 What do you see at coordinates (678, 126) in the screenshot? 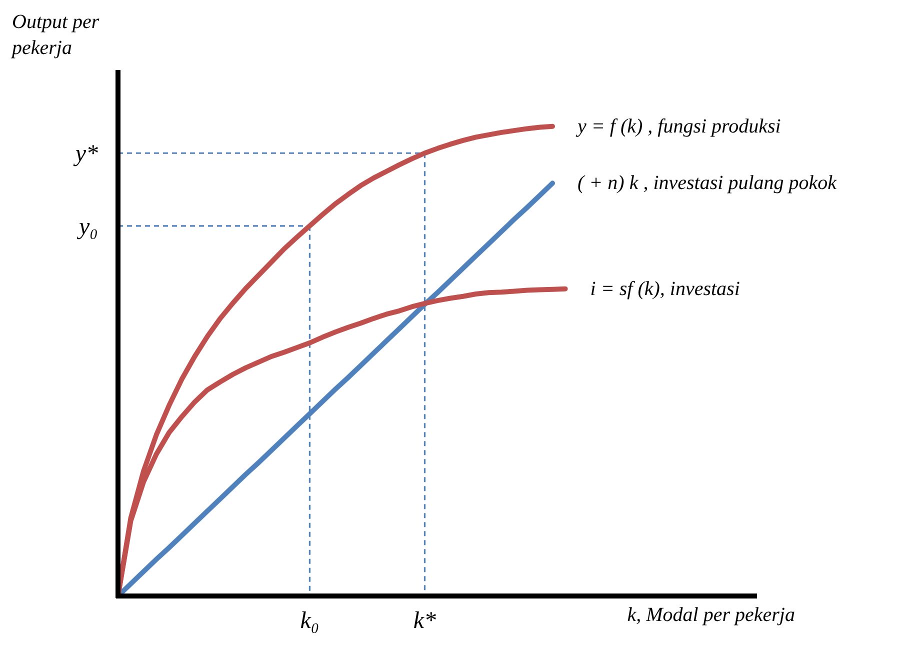
I see `series-label: y = f (k) , fungsi produksi` at bounding box center [678, 126].